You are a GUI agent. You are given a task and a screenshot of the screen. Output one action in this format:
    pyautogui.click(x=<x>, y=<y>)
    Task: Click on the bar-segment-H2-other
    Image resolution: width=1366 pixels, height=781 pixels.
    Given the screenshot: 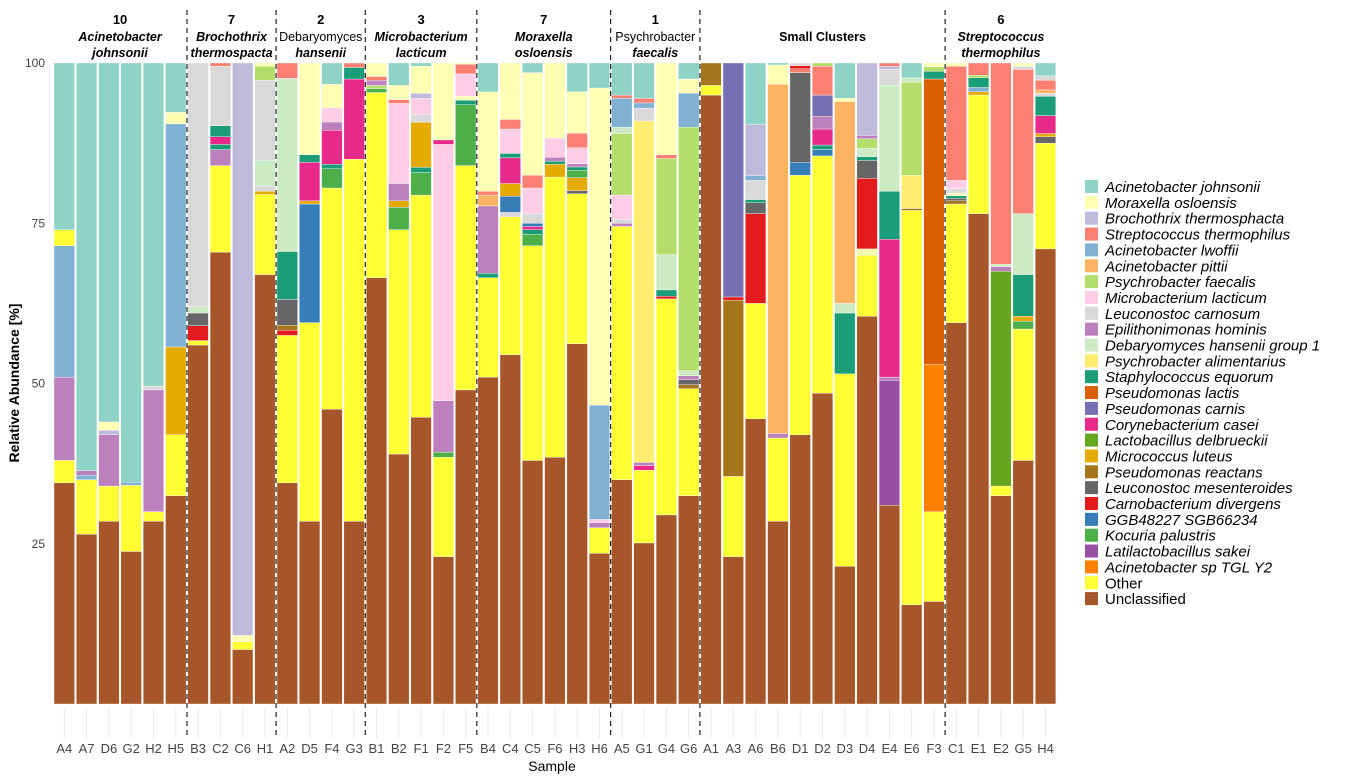 What is the action you would take?
    pyautogui.click(x=153, y=516)
    